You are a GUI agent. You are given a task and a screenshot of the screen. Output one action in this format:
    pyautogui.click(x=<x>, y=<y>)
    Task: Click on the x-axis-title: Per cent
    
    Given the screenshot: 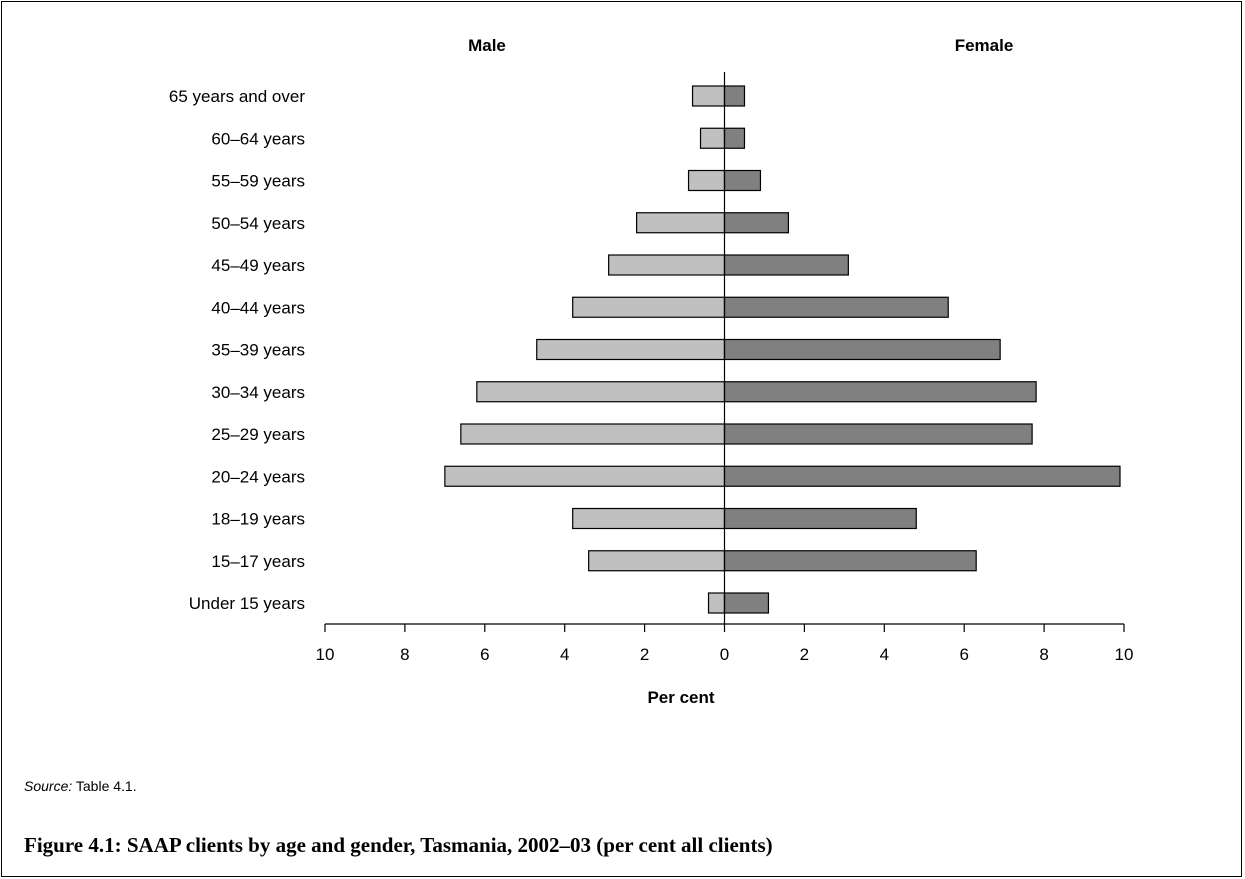 What is the action you would take?
    pyautogui.click(x=680, y=697)
    